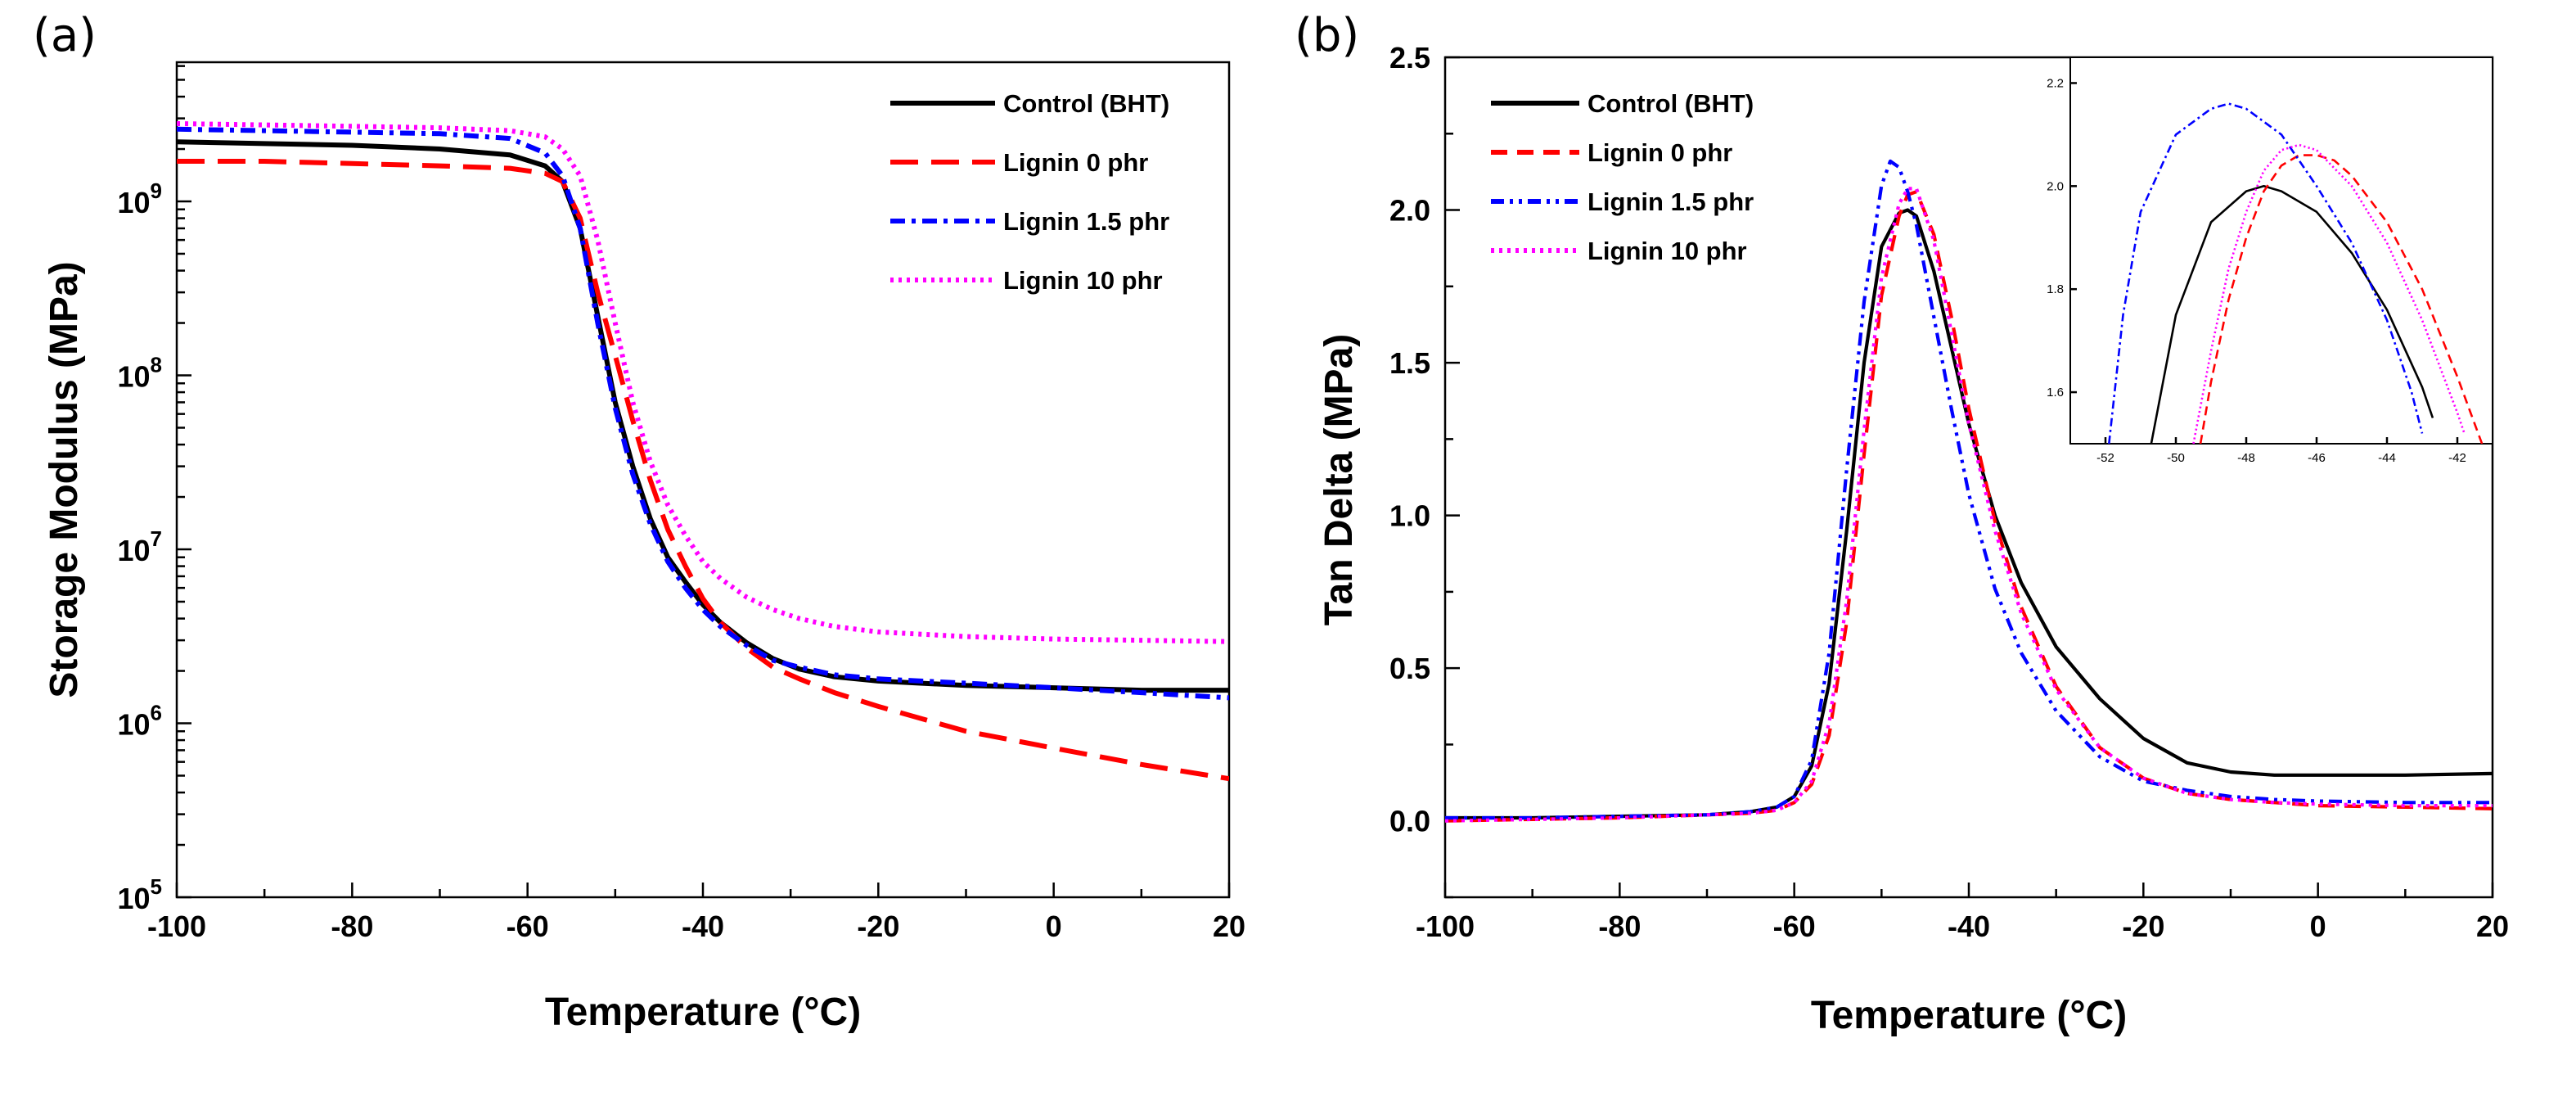  I want to click on panel-a-x-axis-title: Temperature (°C), so click(703, 1013).